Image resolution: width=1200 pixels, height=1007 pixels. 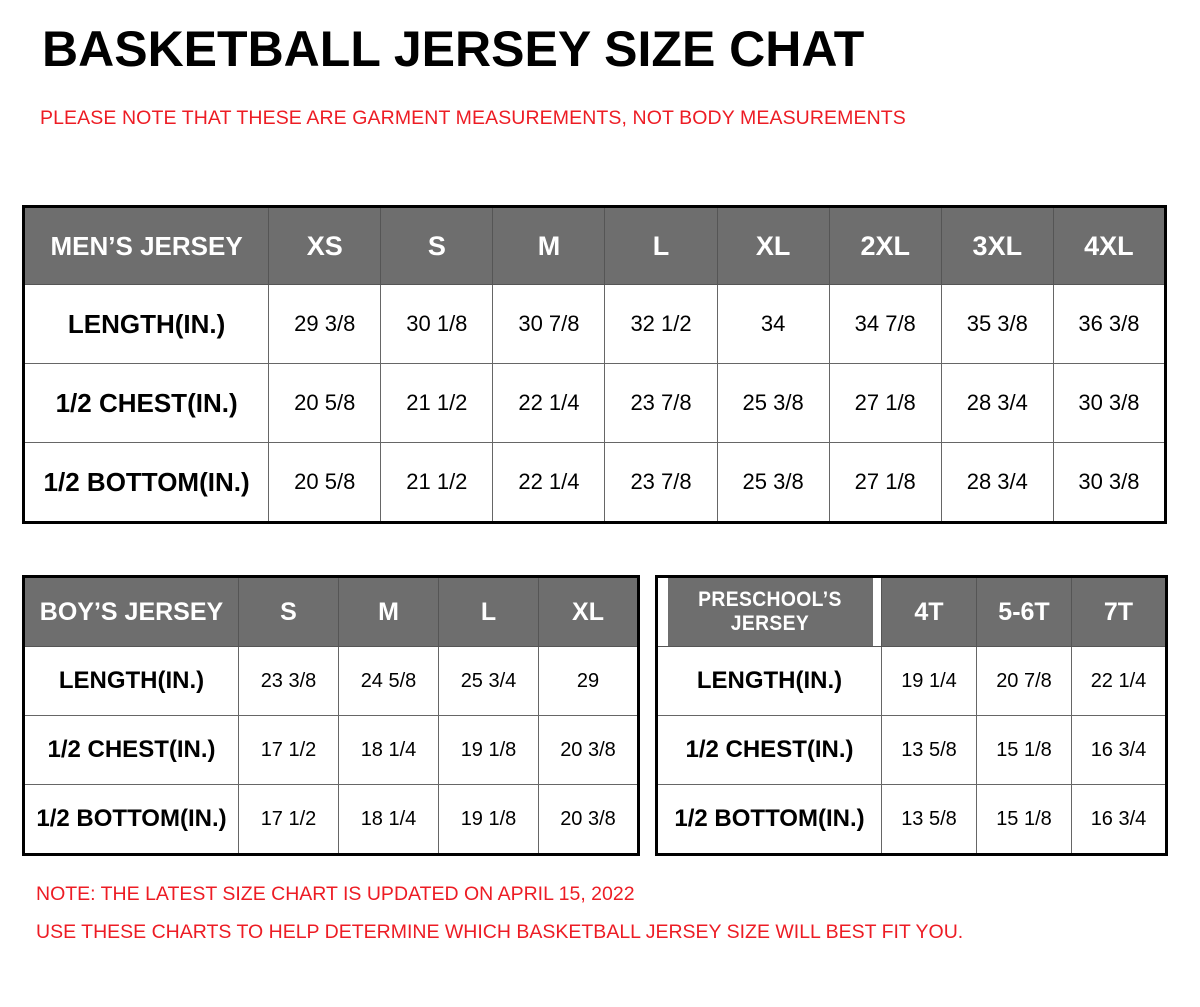 I want to click on mens-header-row: MEN’S JERSEY XS S M L XL 2XL 3XL 4XL, so click(x=594, y=245).